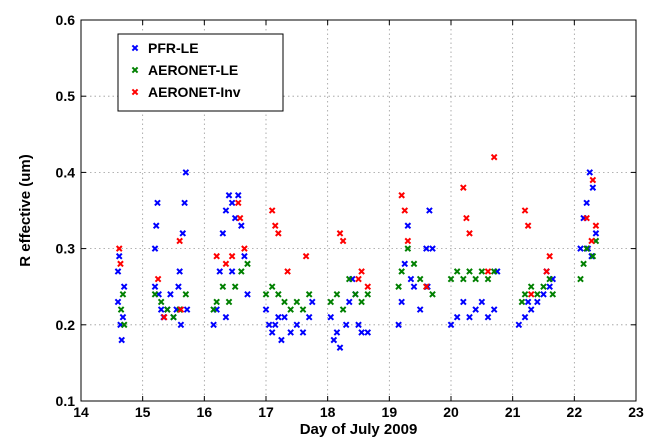 This screenshot has height=439, width=652. I want to click on legend-label: AERONET-LE, so click(193, 70).